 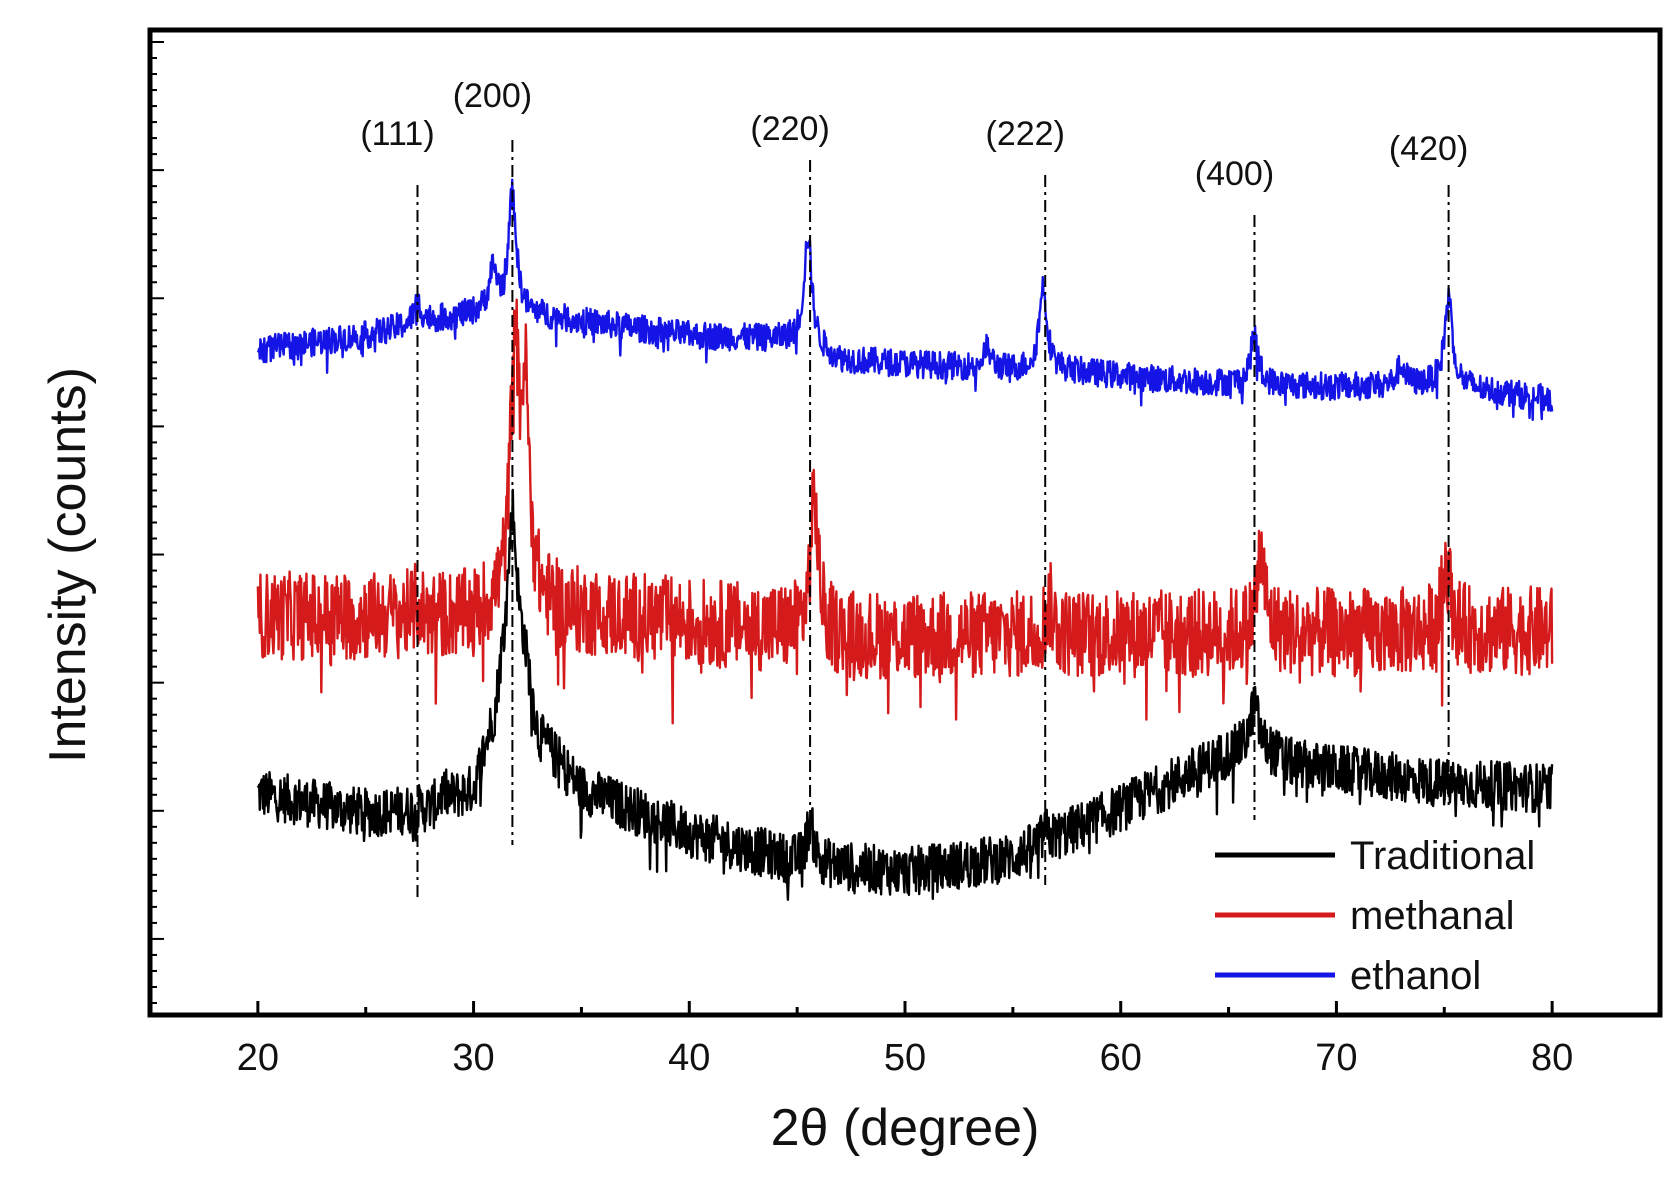 I want to click on legend-label-ethanol: ethanol, so click(x=1415, y=976).